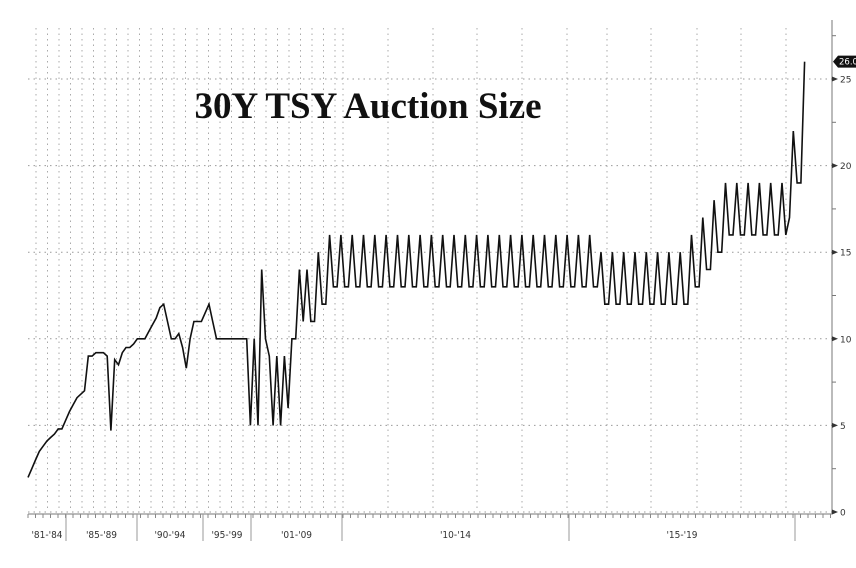 The height and width of the screenshot is (568, 856). What do you see at coordinates (455, 535) in the screenshot?
I see `x-category-label: '10-'14` at bounding box center [455, 535].